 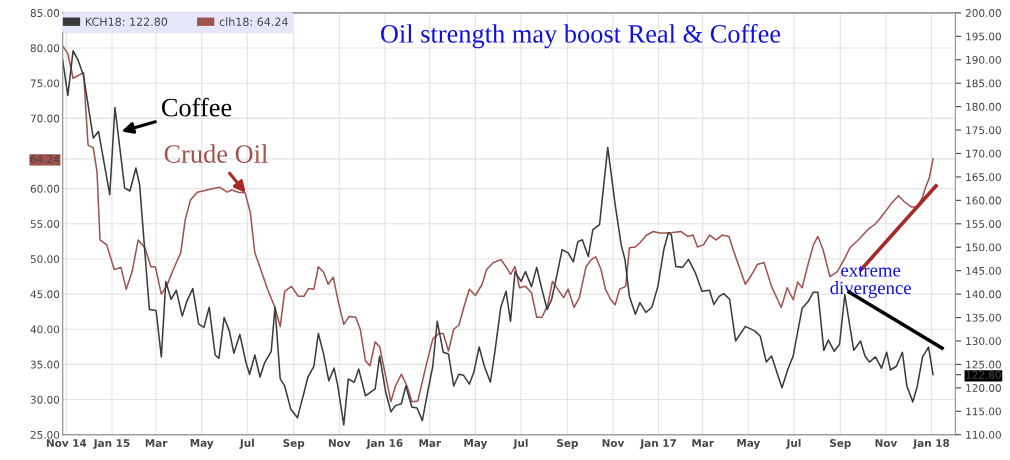 I want to click on x-tick-label: Jan 17, so click(x=657, y=444).